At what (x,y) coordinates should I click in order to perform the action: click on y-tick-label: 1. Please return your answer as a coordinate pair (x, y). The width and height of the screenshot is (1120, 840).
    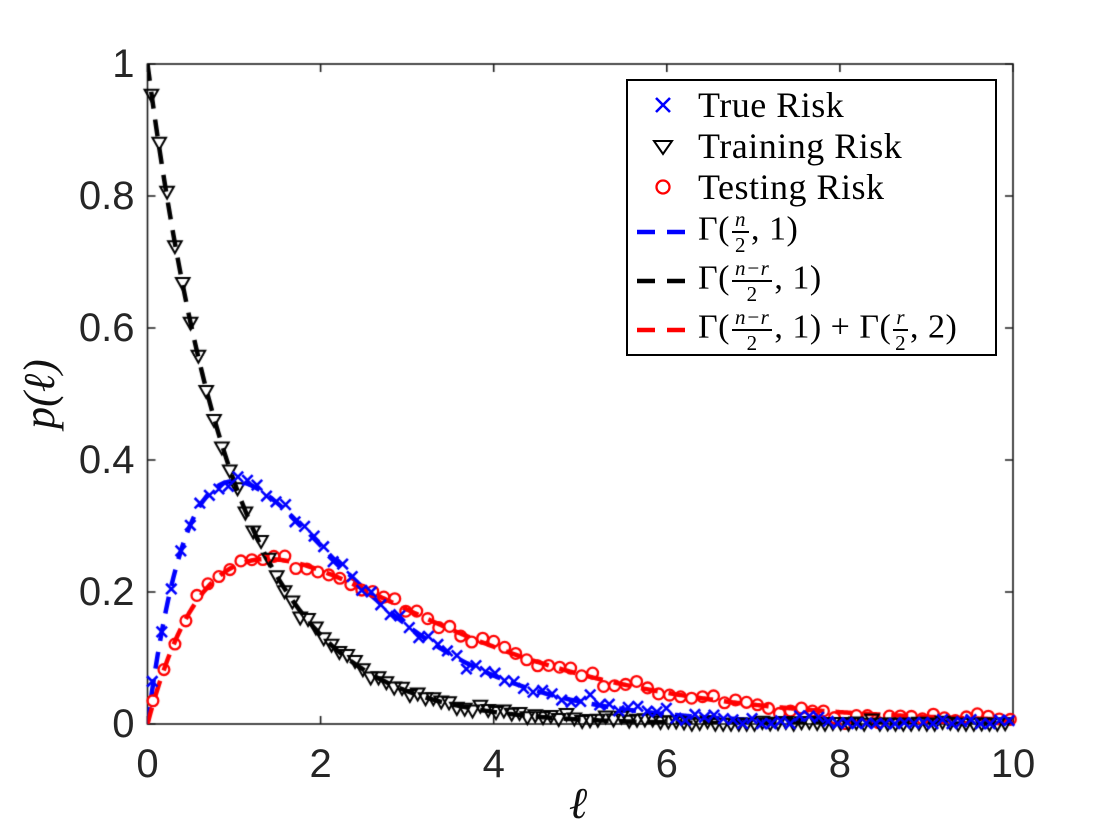
    Looking at the image, I should click on (123, 64).